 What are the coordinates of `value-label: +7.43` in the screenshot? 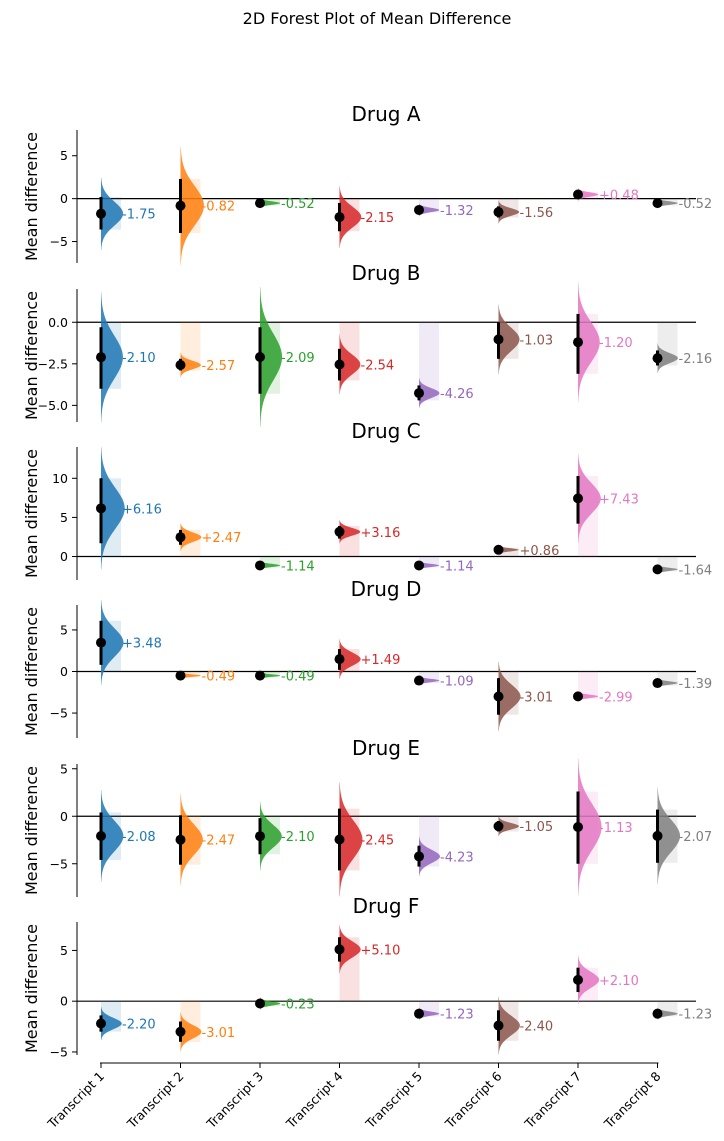 It's located at (619, 499).